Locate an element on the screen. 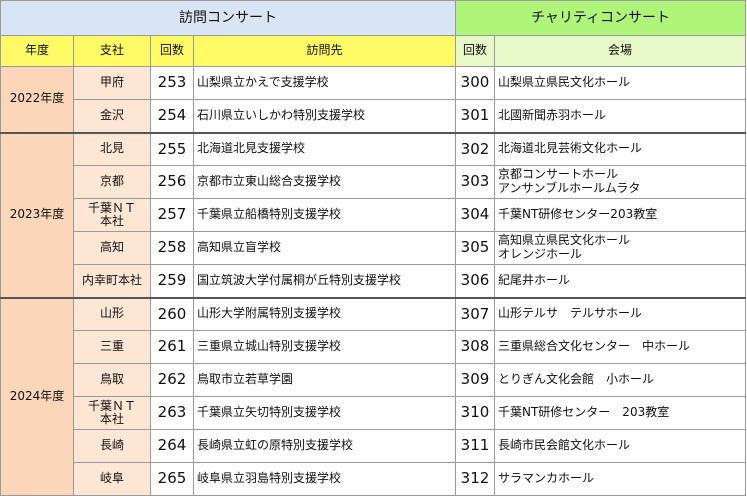  charity-number-cell: 304 is located at coordinates (475, 215).